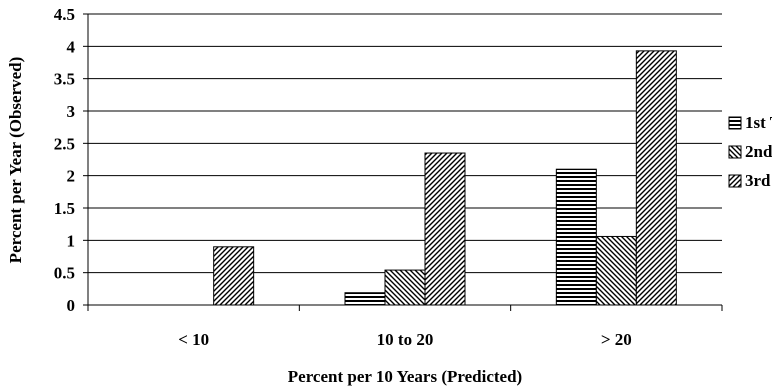  What do you see at coordinates (405, 376) in the screenshot?
I see `x-axis-title: Percent per 10 Years (Predicted)` at bounding box center [405, 376].